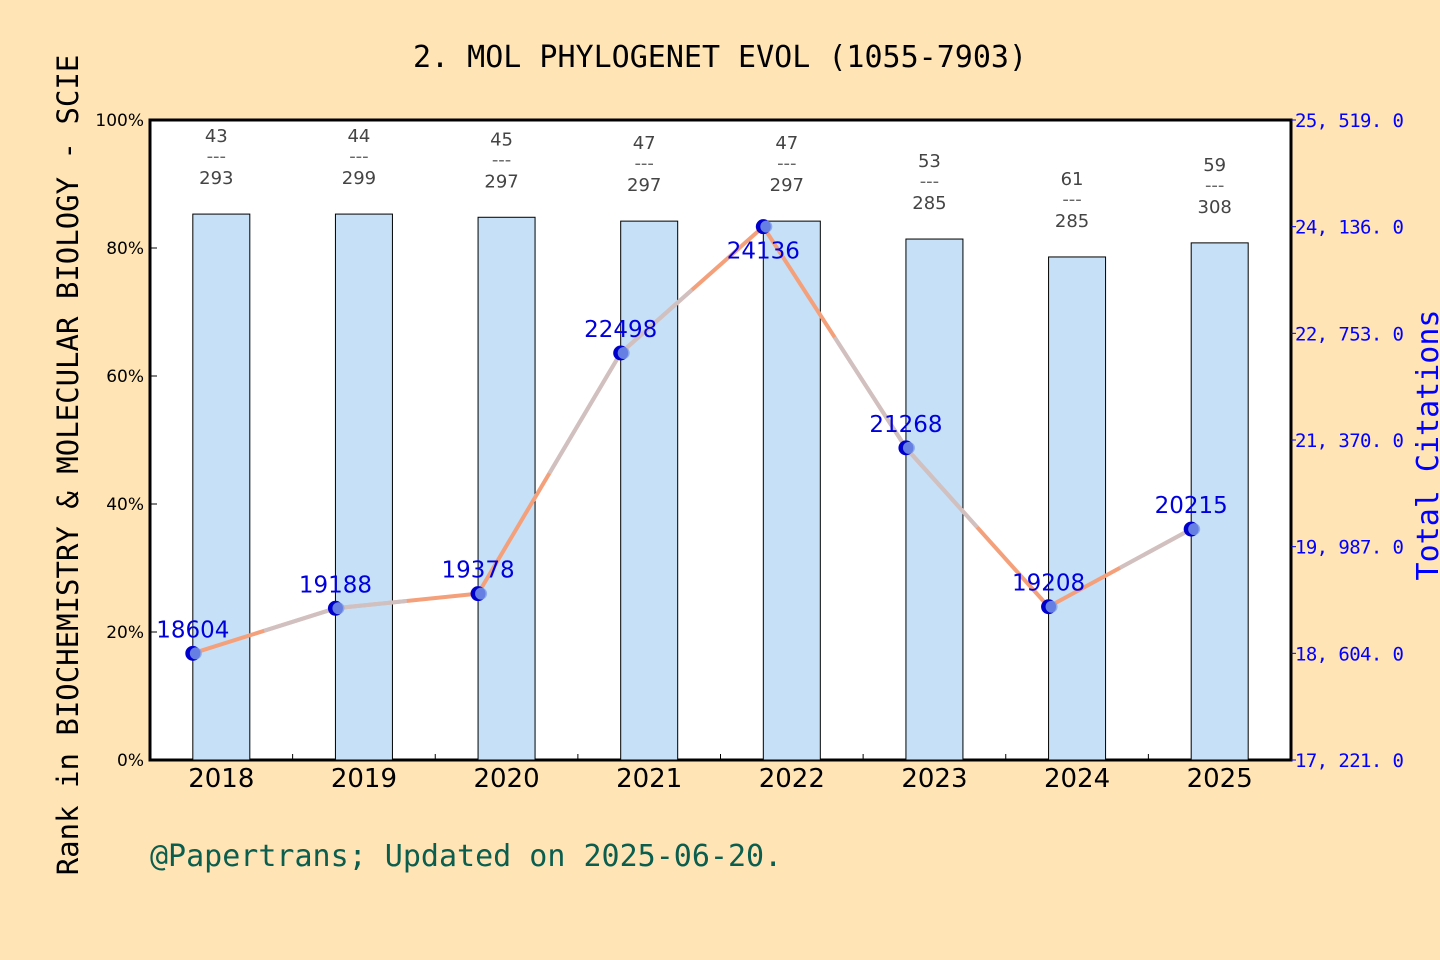 The height and width of the screenshot is (960, 1440). I want to click on bar-rank-label: 53, so click(929, 161).